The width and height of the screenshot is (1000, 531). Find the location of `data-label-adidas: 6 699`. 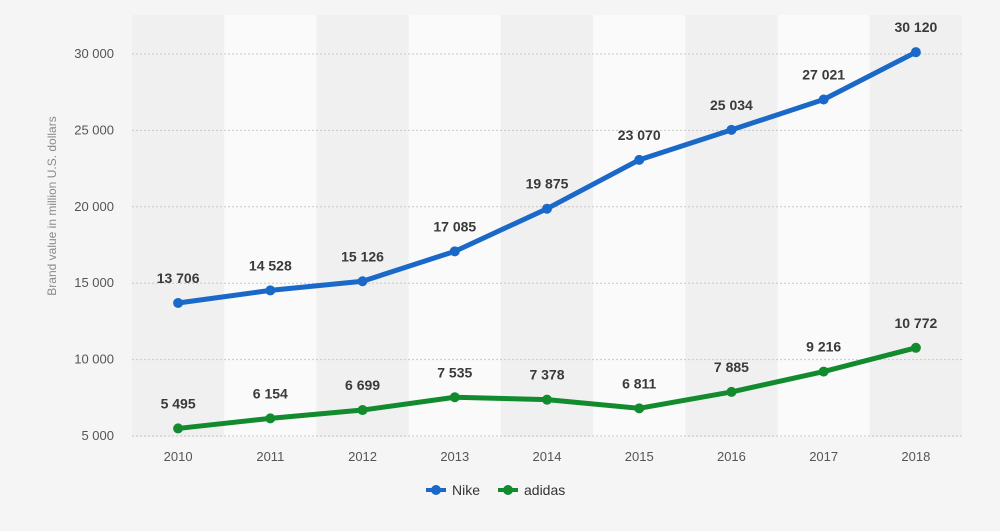

data-label-adidas: 6 699 is located at coordinates (362, 385).